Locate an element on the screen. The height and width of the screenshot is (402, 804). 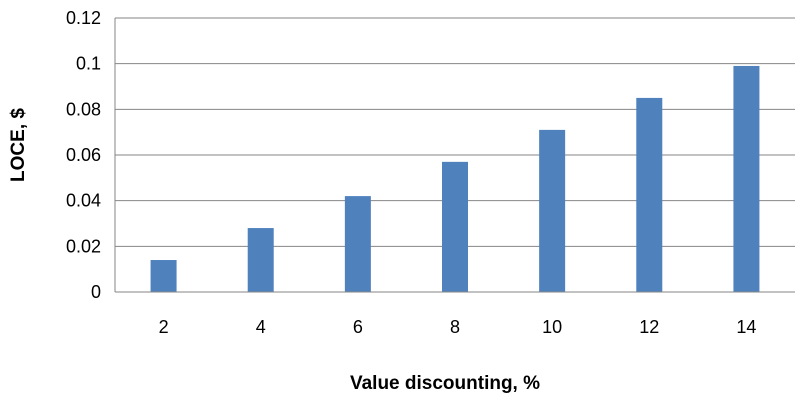
x-tick-label: 12 is located at coordinates (649, 327).